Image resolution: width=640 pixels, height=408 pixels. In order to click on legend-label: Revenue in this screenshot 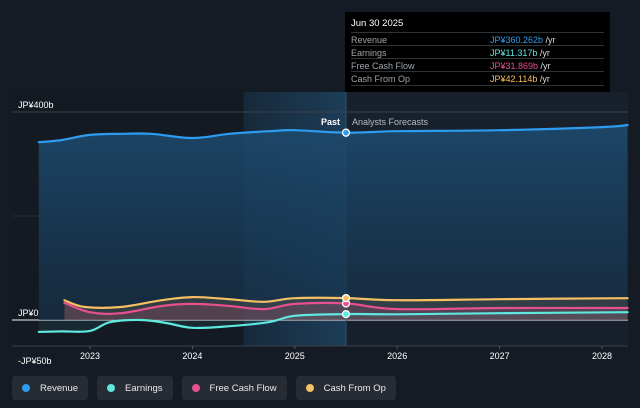, I will do `click(59, 388)`.